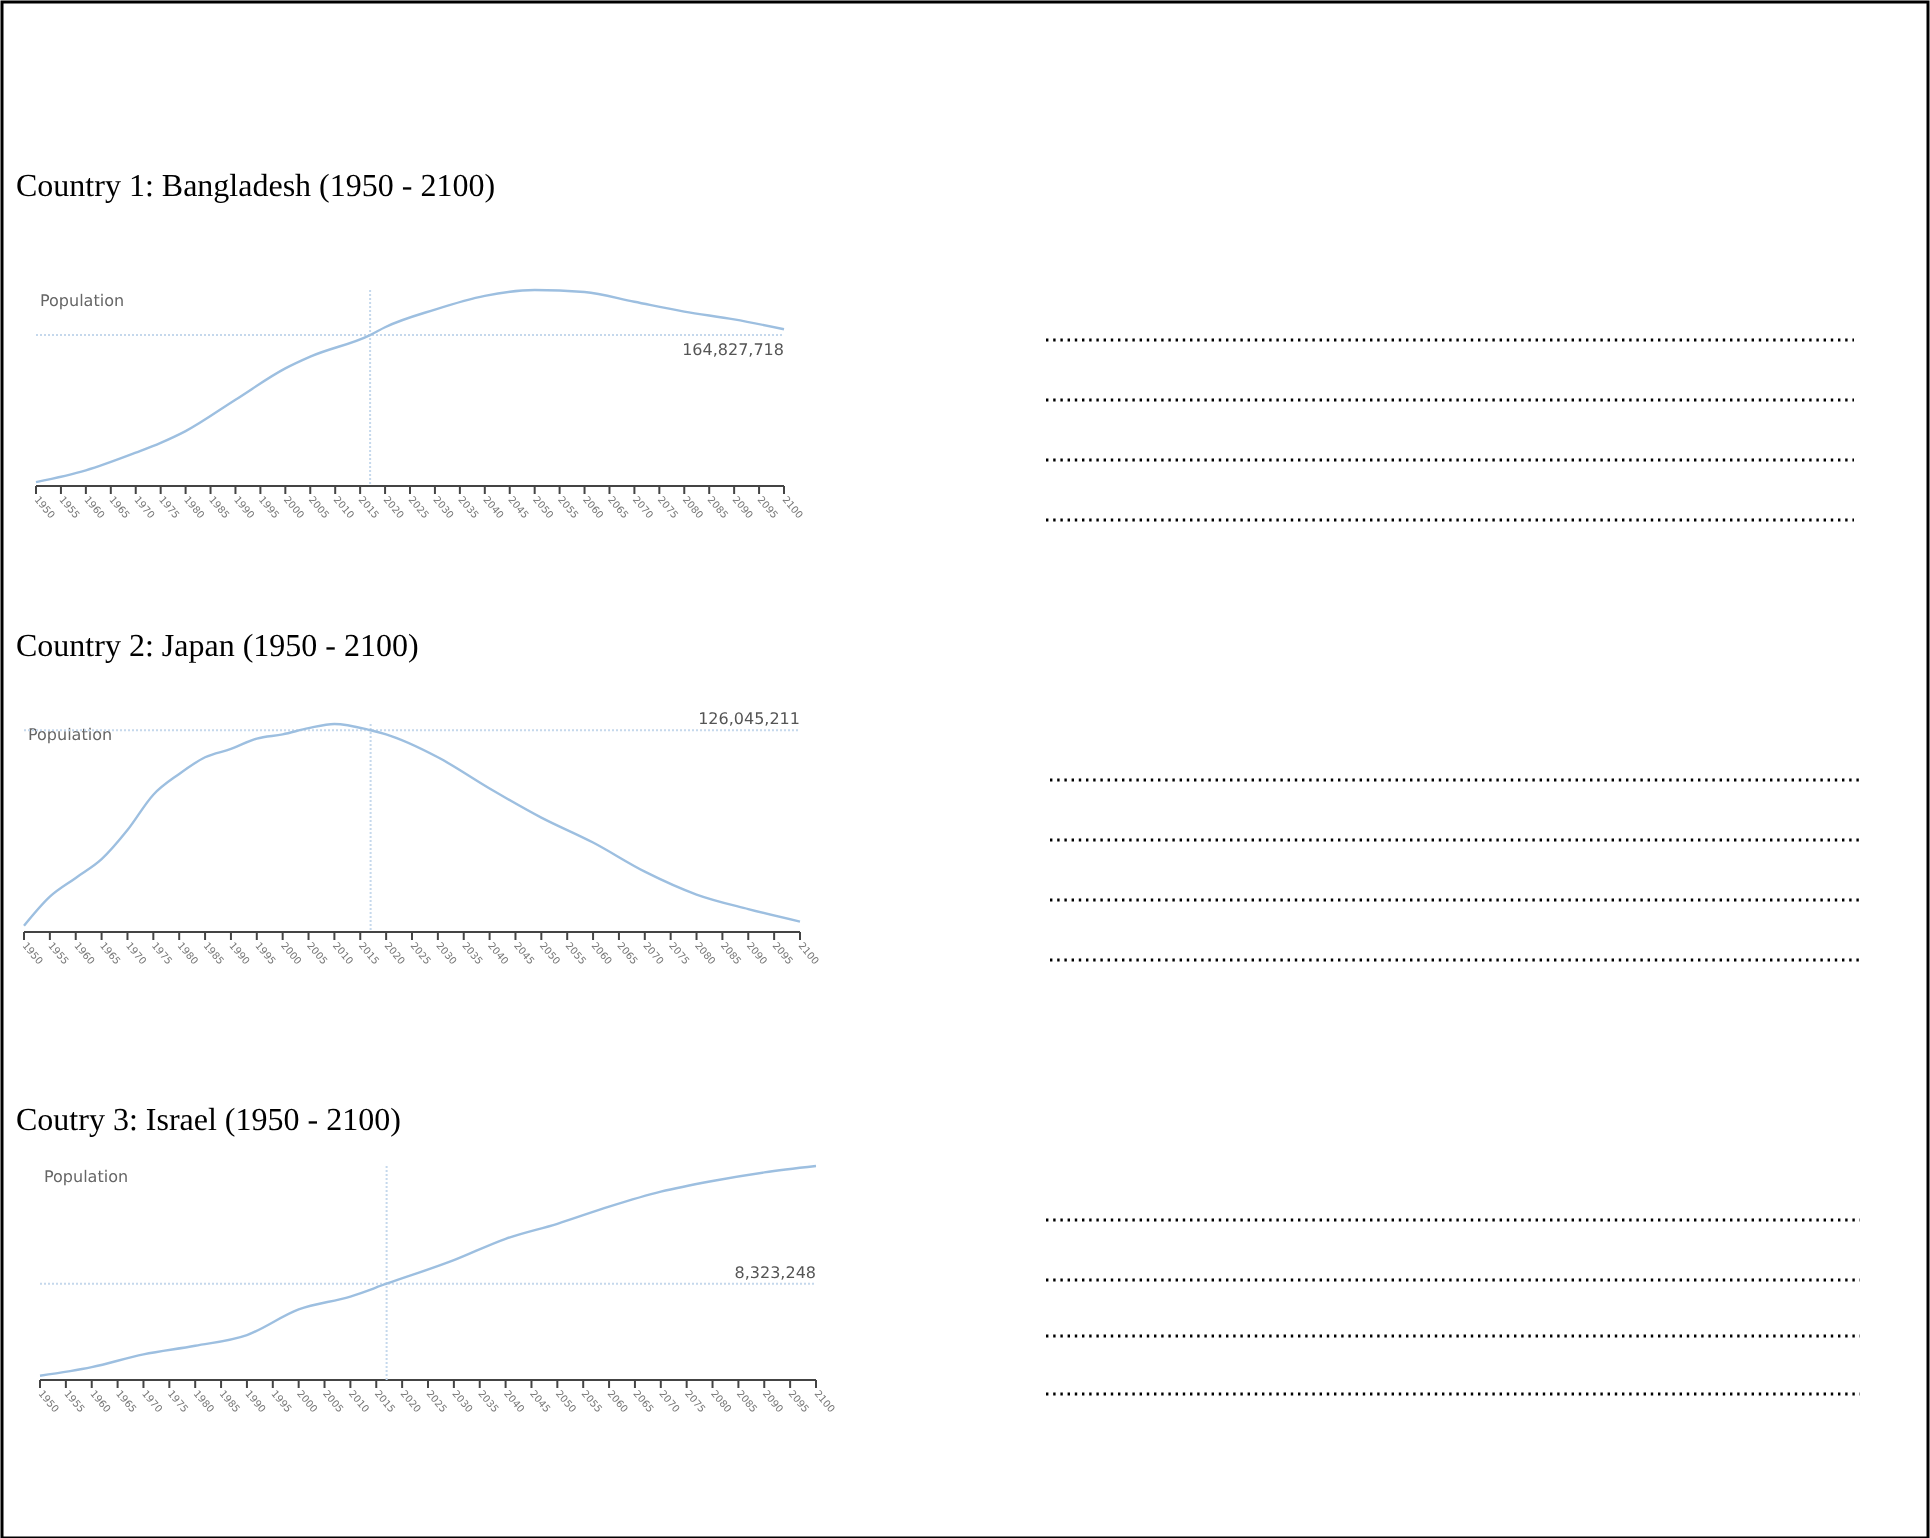 The image size is (1930, 1538). What do you see at coordinates (749, 719) in the screenshot?
I see `annotation: 126,045,211` at bounding box center [749, 719].